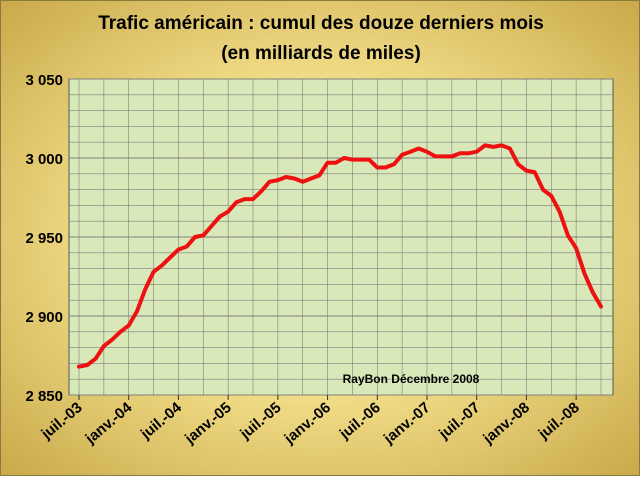  Describe the element at coordinates (407, 423) in the screenshot. I see `x-tick-label: janv.-07` at that location.